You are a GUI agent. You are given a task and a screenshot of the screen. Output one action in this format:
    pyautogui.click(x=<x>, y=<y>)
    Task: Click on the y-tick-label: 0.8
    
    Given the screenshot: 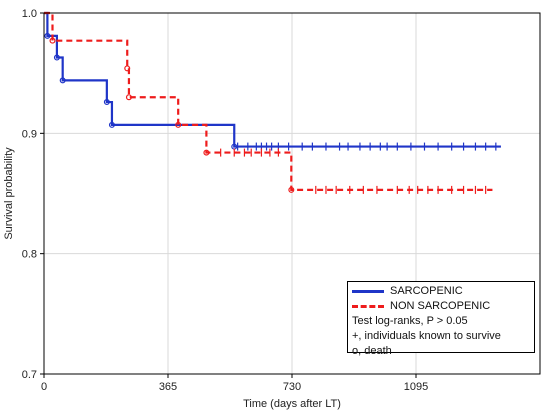 What is the action you would take?
    pyautogui.click(x=29, y=255)
    